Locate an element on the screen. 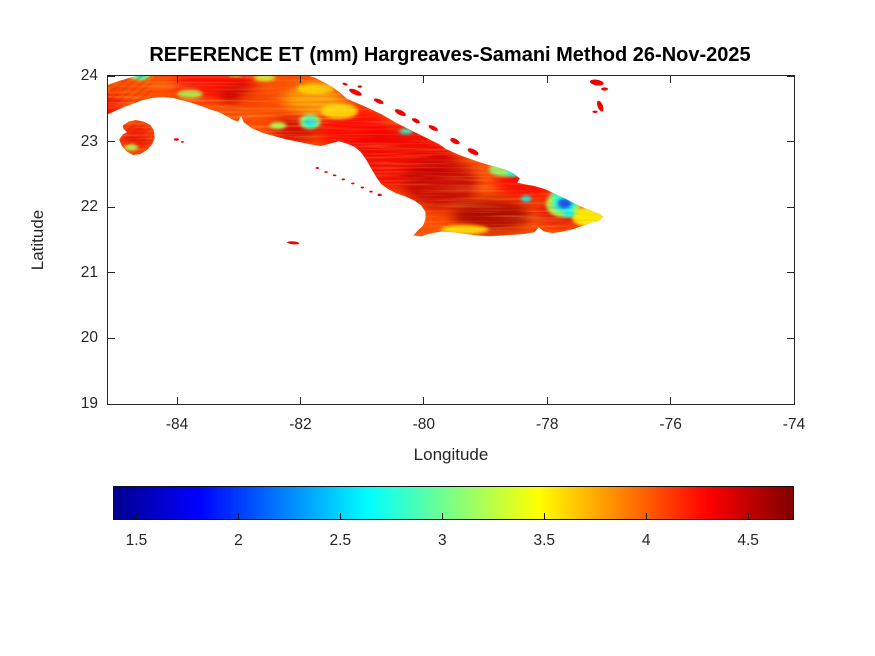 The width and height of the screenshot is (875, 656). colorbar-tick-label: 2.5 is located at coordinates (340, 540).